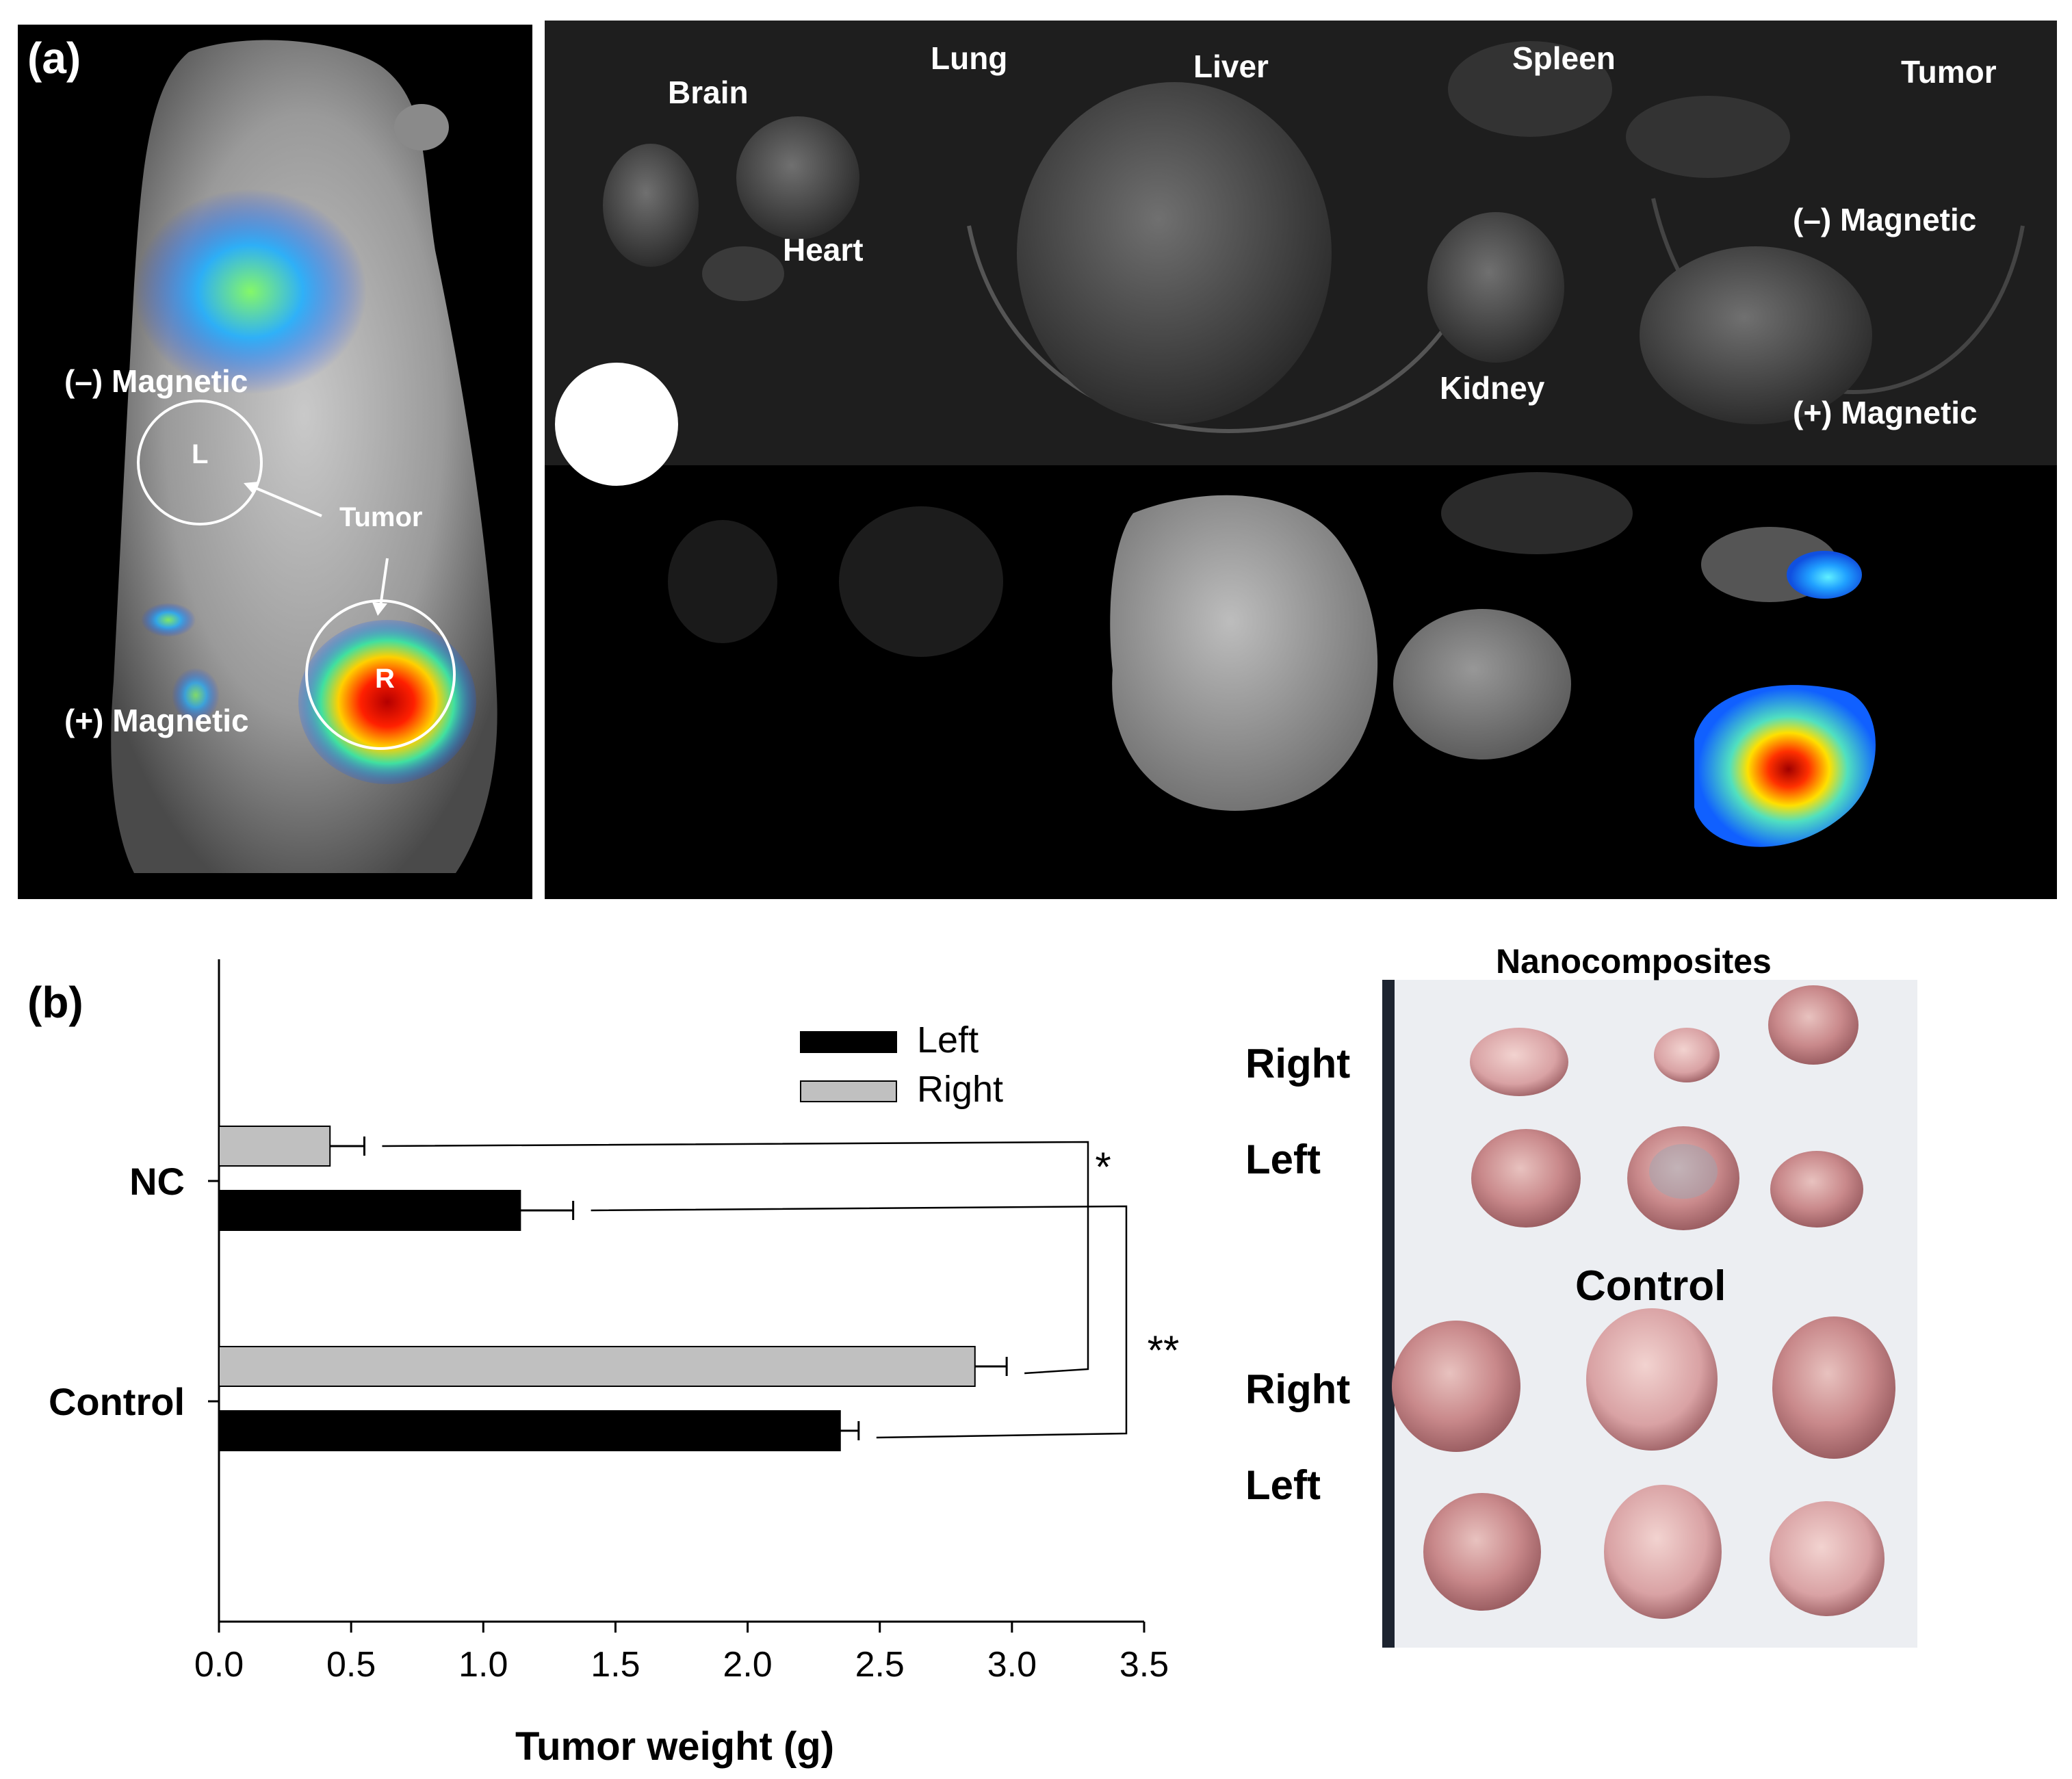 Image resolution: width=2072 pixels, height=1779 pixels. Describe the element at coordinates (1650, 1286) in the screenshot. I see `photo-control-title: Control` at that location.